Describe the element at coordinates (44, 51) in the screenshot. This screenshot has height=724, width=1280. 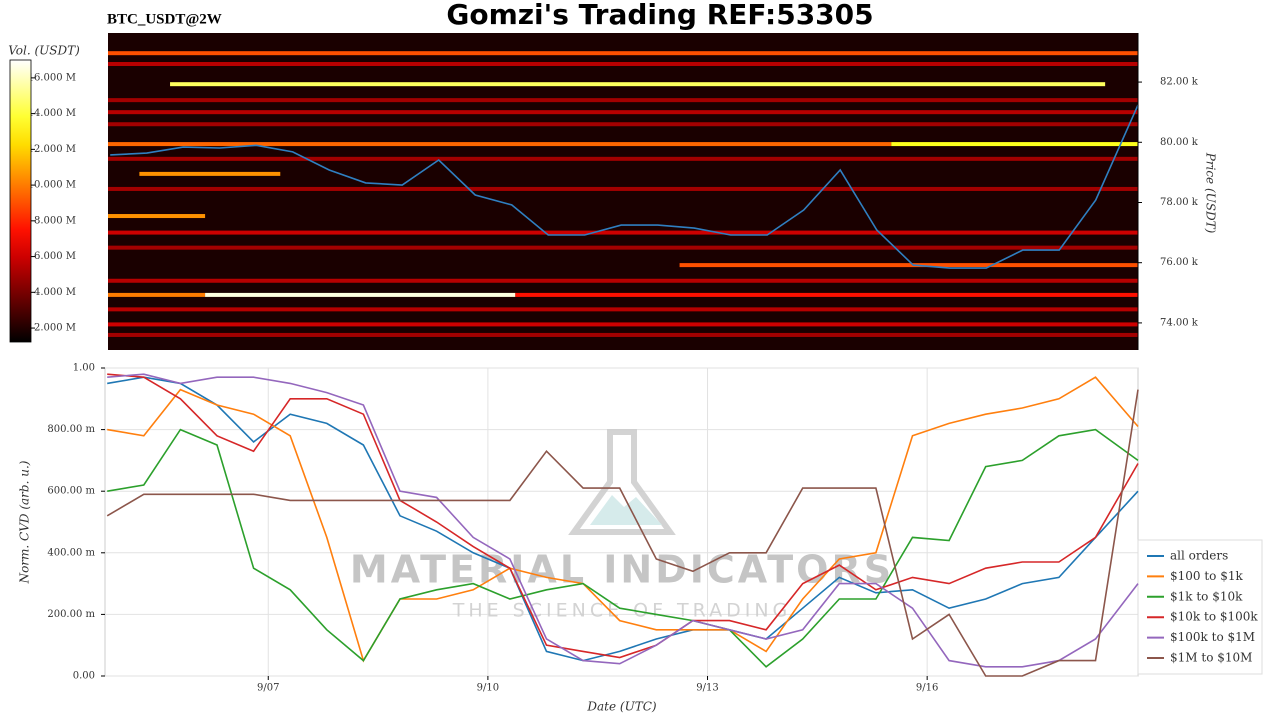
I see `colorbar-label: Vol. (USDT)` at that location.